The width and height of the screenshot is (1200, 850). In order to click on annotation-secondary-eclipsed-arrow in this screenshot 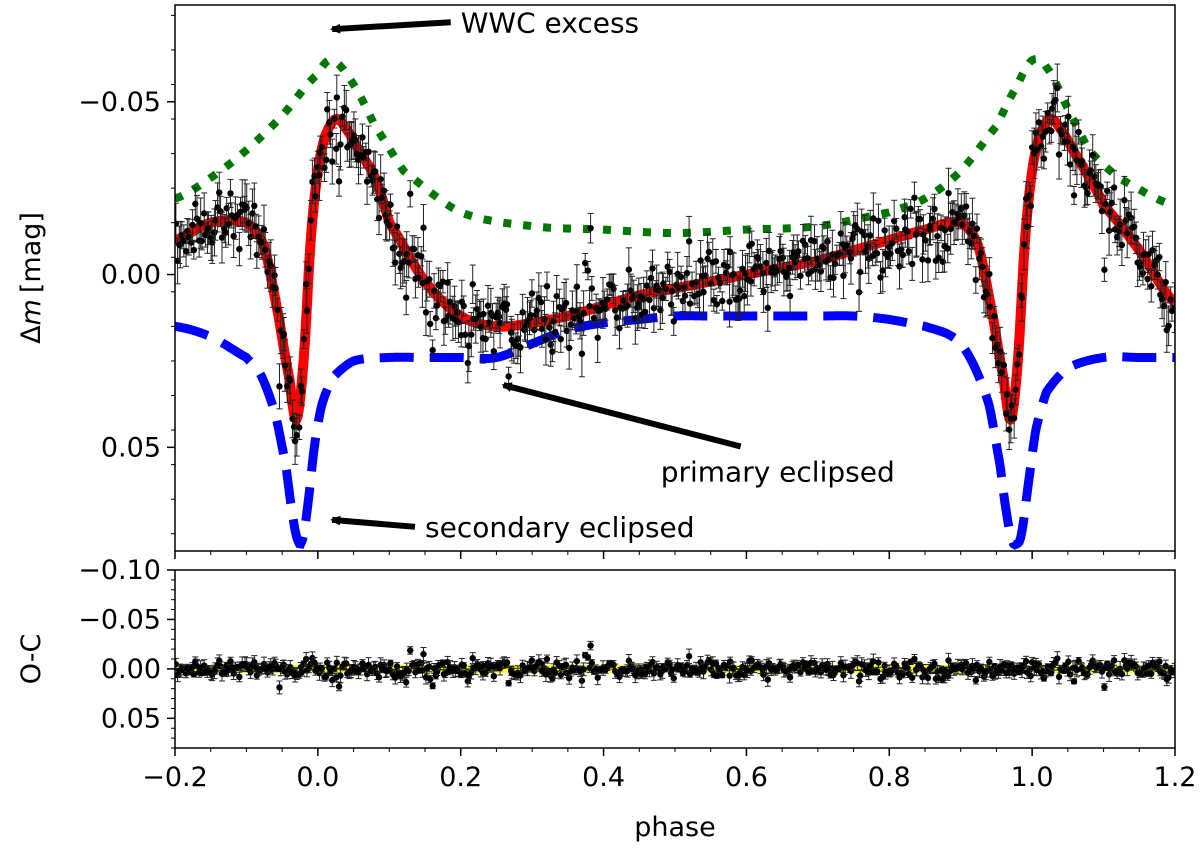, I will do `click(373, 522)`.